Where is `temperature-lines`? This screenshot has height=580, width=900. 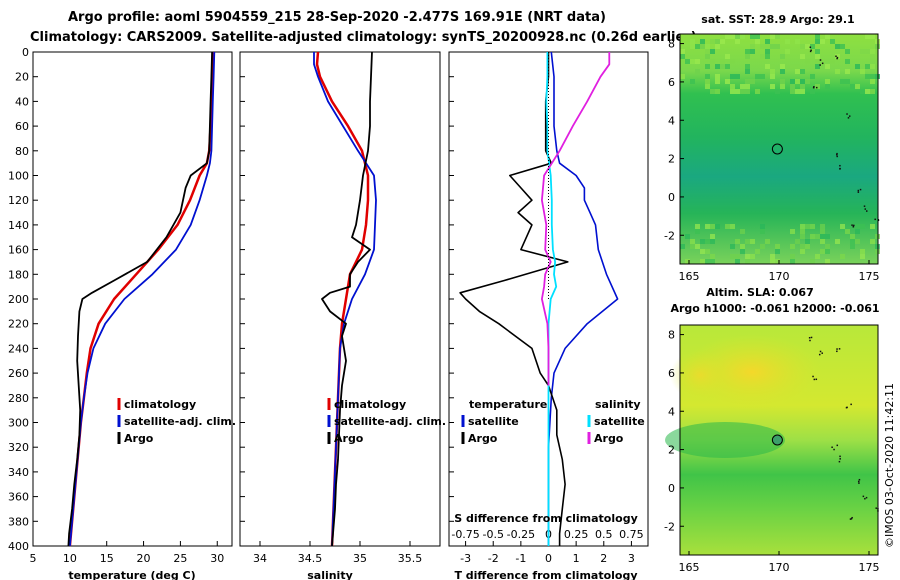 temperature-lines is located at coordinates (141, 299).